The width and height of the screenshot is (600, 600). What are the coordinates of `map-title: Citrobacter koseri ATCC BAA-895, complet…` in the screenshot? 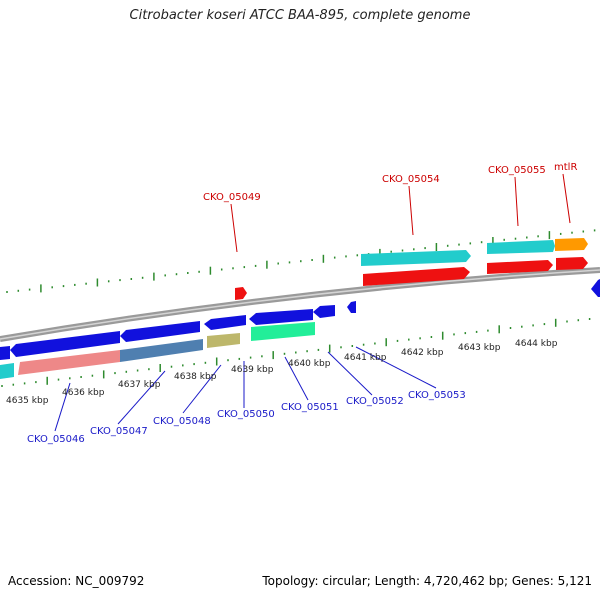 It's located at (300, 15).